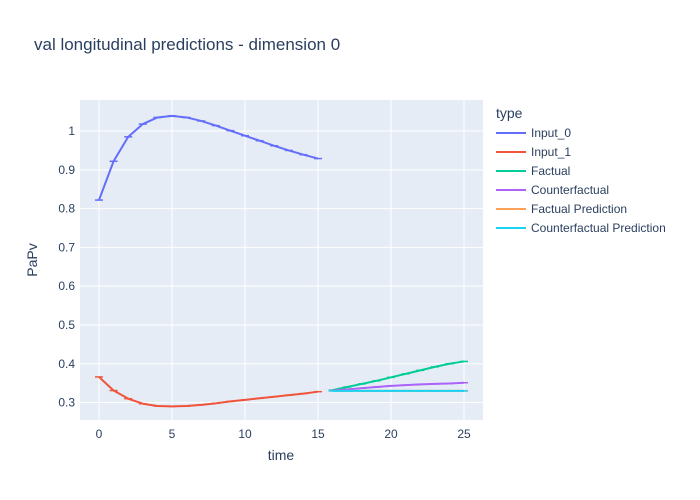  I want to click on x-tick-label: 20, so click(391, 434).